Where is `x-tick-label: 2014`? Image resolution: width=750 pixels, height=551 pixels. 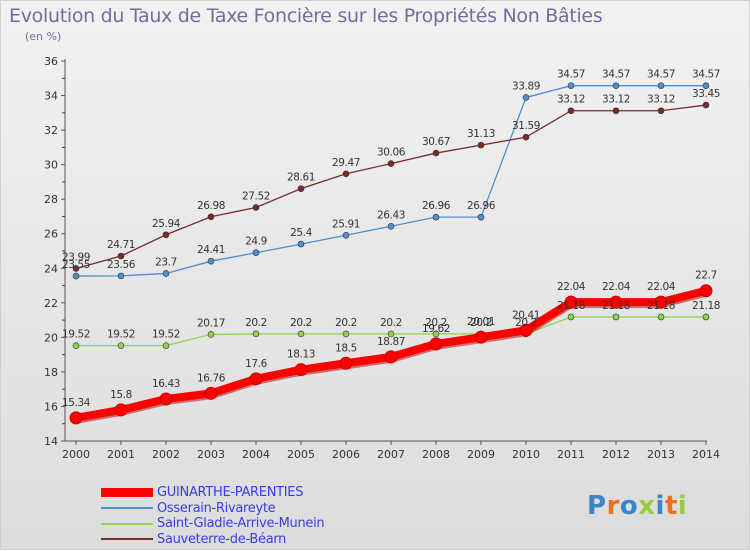 x-tick-label: 2014 is located at coordinates (706, 454).